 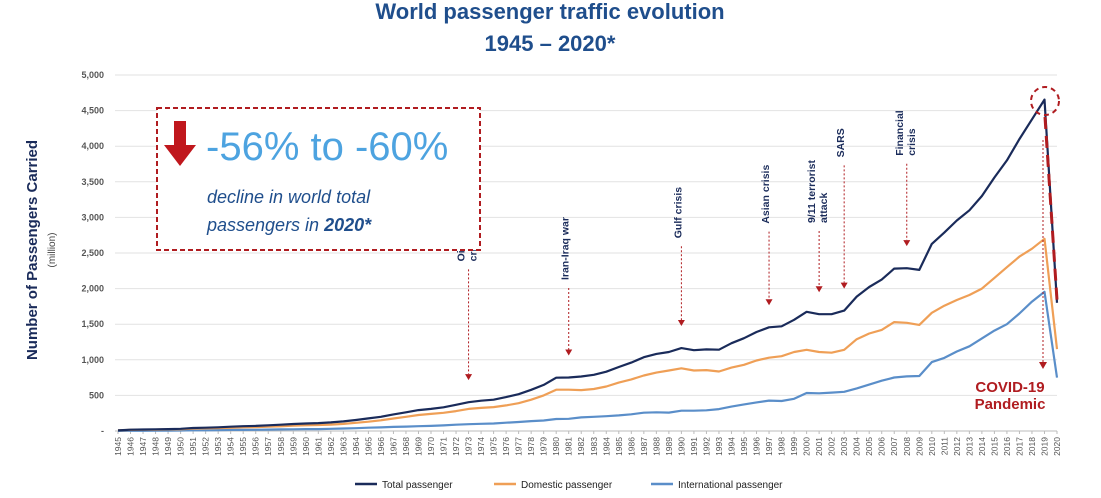 What do you see at coordinates (243, 446) in the screenshot?
I see `x-tick-label: 1955` at bounding box center [243, 446].